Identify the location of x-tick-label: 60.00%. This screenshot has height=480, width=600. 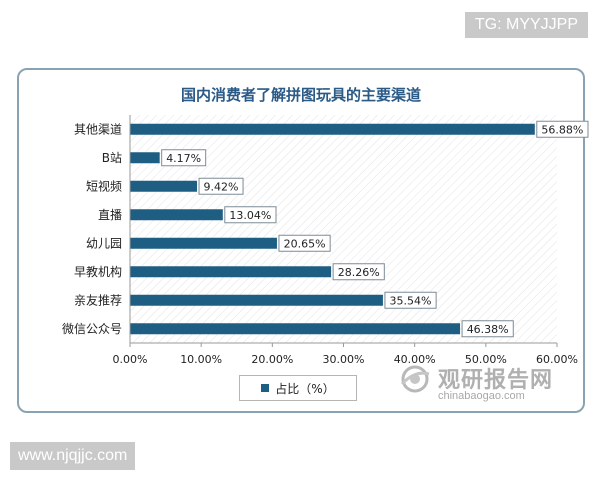
(557, 359).